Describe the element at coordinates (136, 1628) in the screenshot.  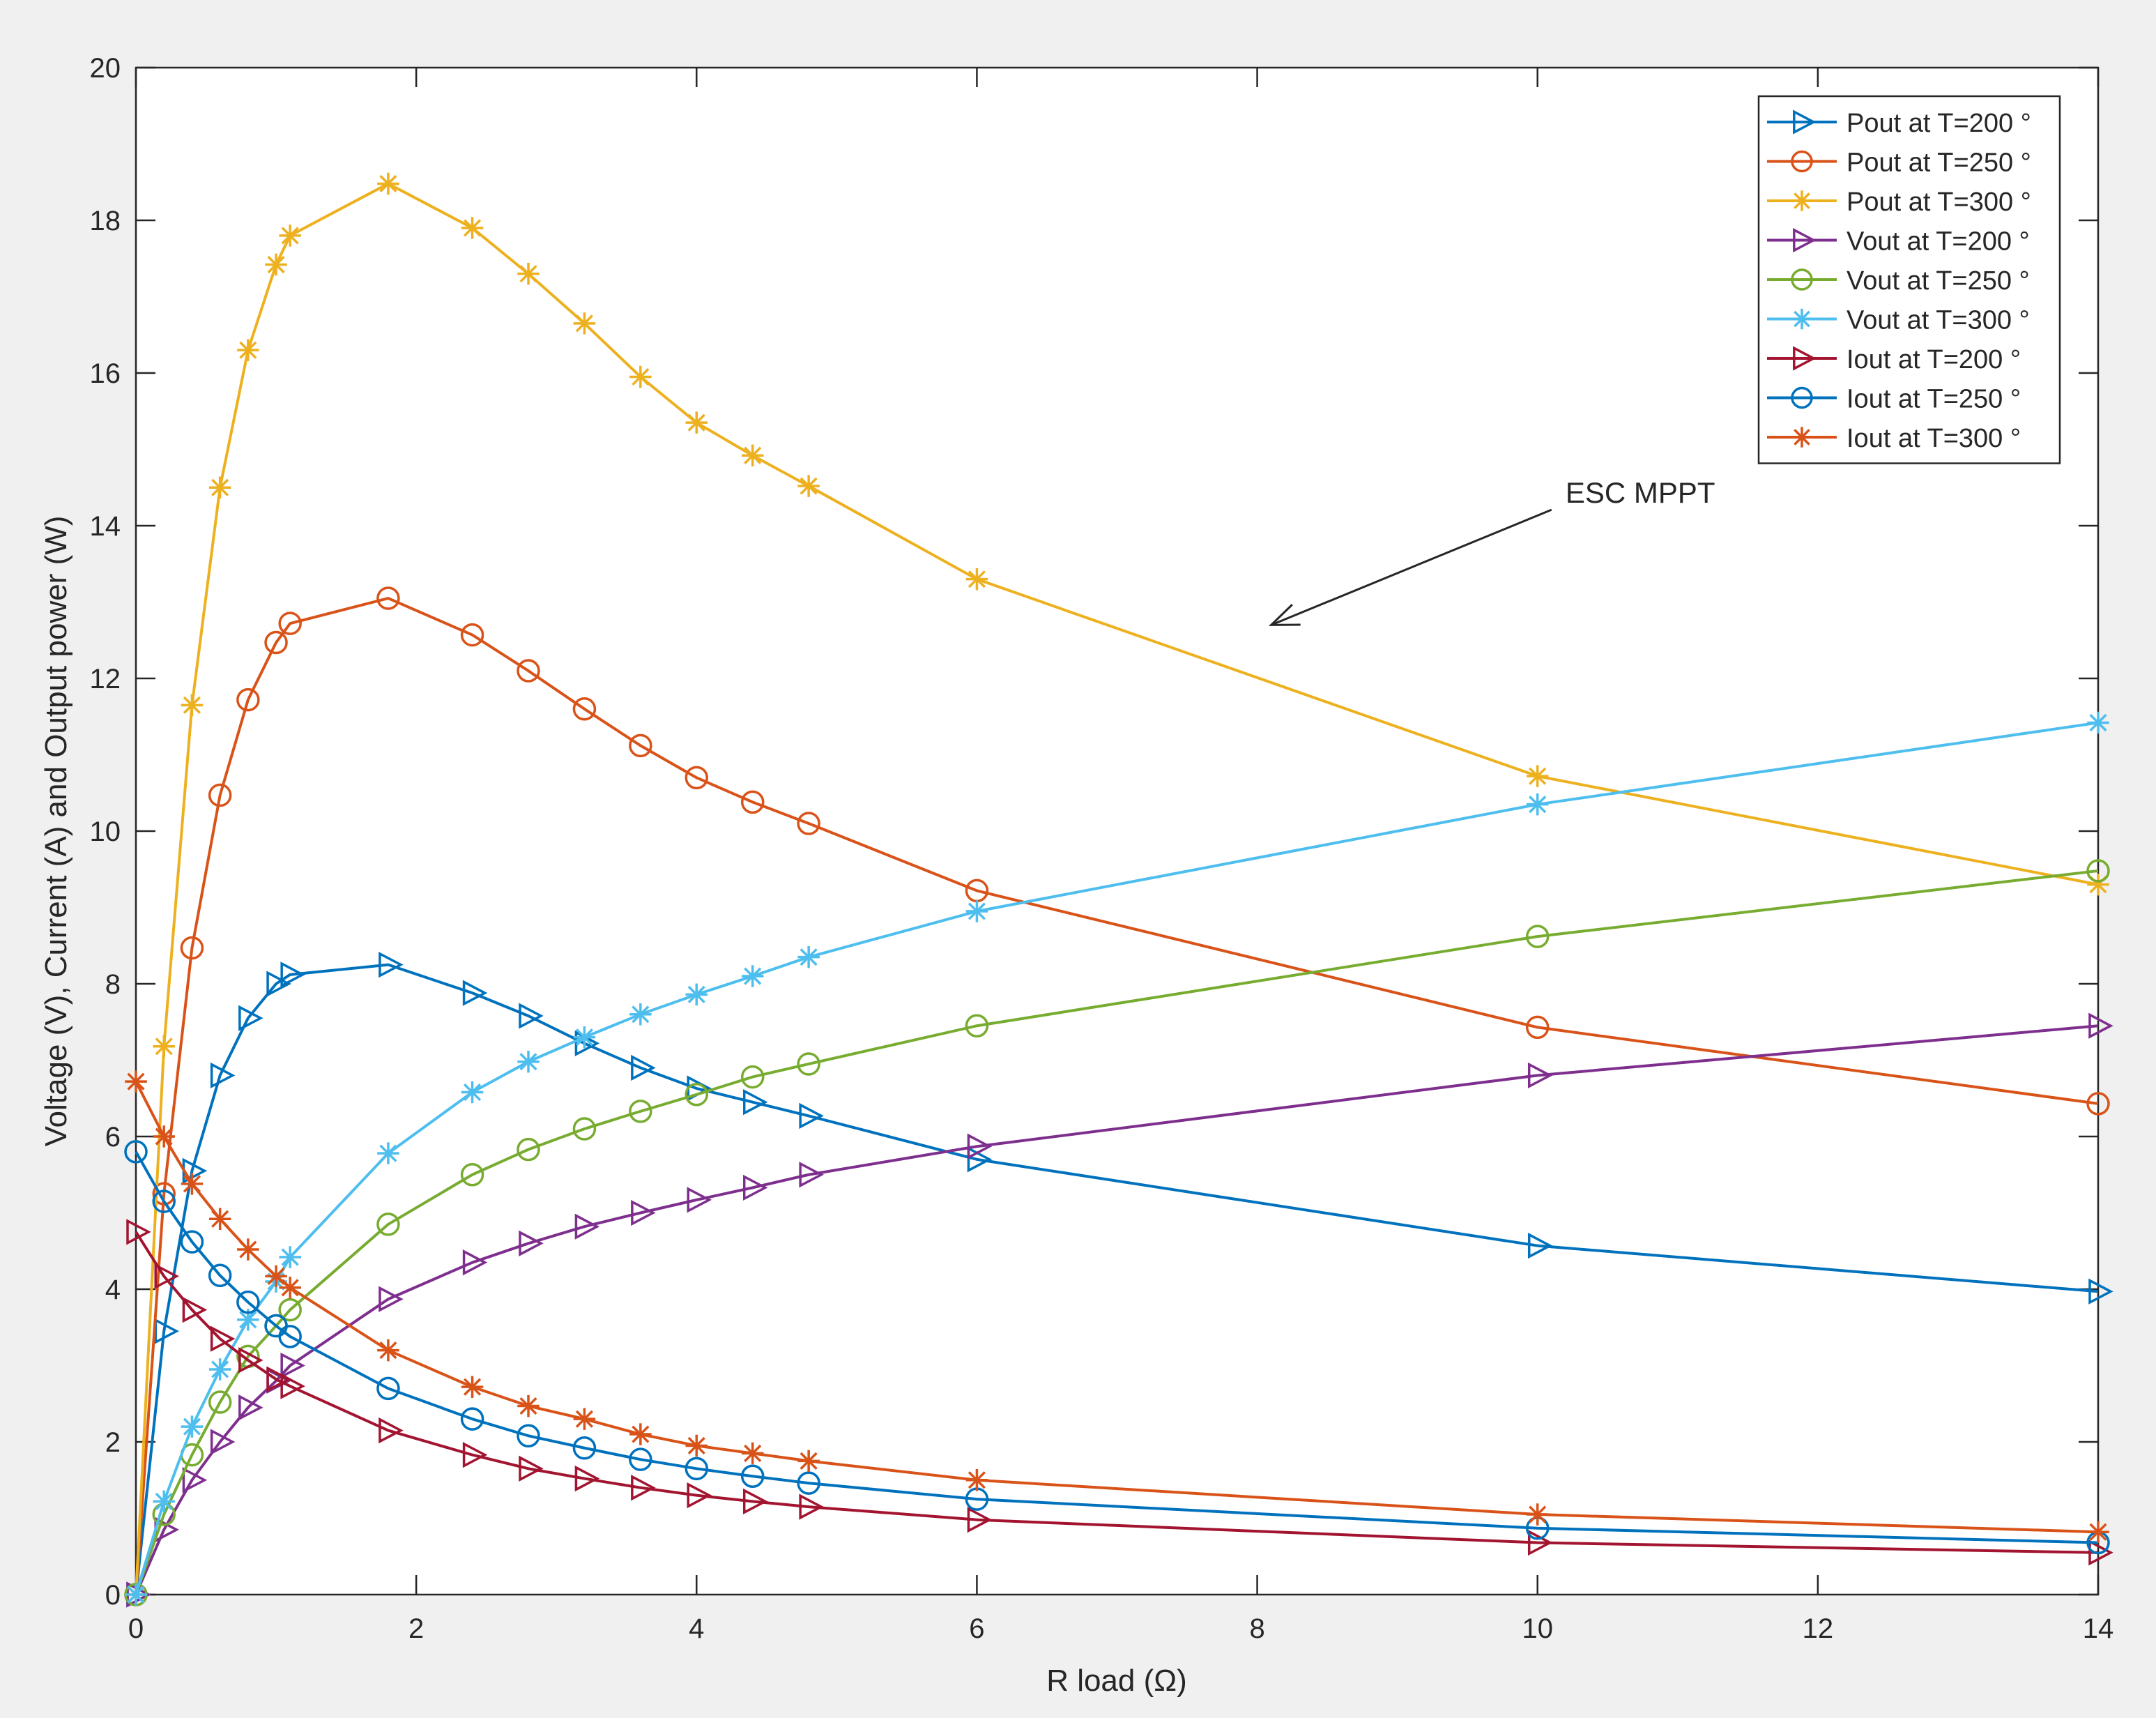
I see `x-tick-label: 0` at that location.